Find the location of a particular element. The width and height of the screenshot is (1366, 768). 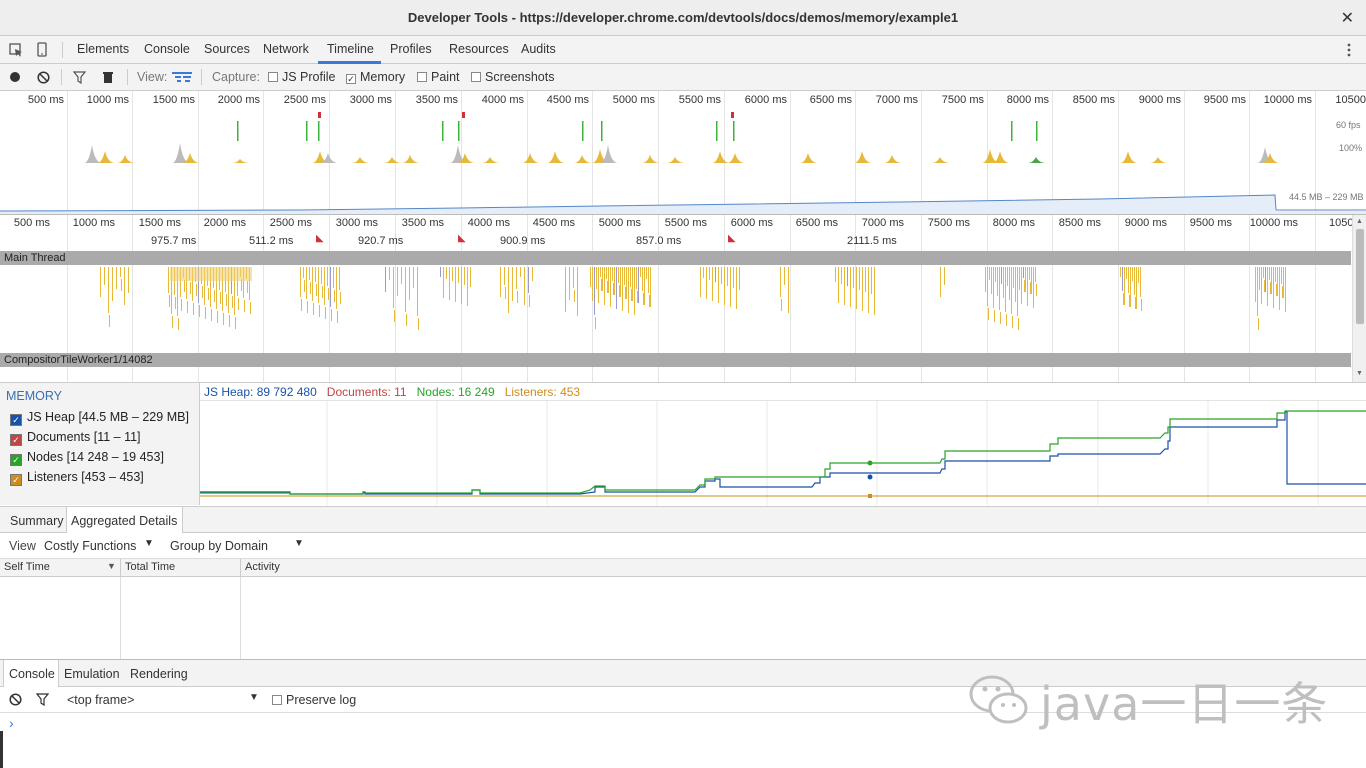

screenshots-checkbox is located at coordinates (476, 77).